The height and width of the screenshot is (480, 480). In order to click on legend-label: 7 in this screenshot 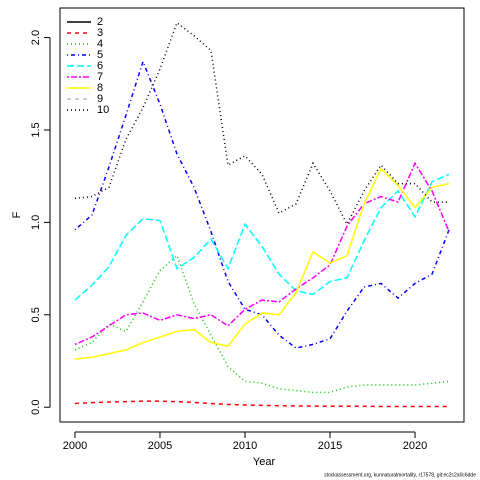, I will do `click(100, 77)`.